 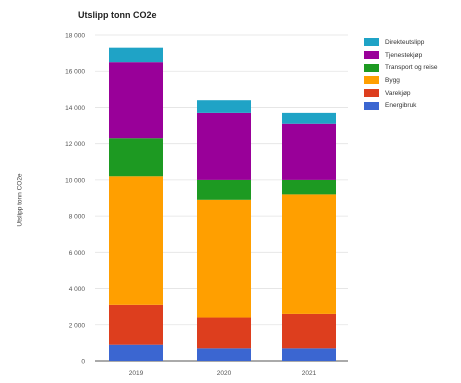 I want to click on y-tick-label: 10 000, so click(x=75, y=180).